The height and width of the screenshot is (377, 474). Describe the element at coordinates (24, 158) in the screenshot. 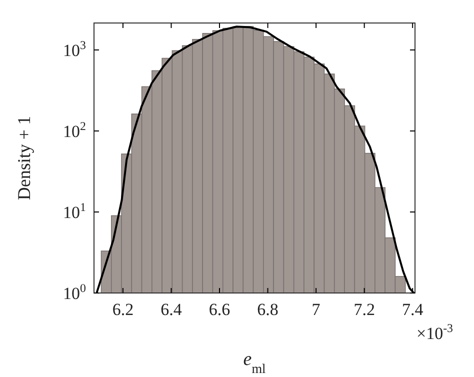

I see `y-axis-title: Density + 1` at that location.